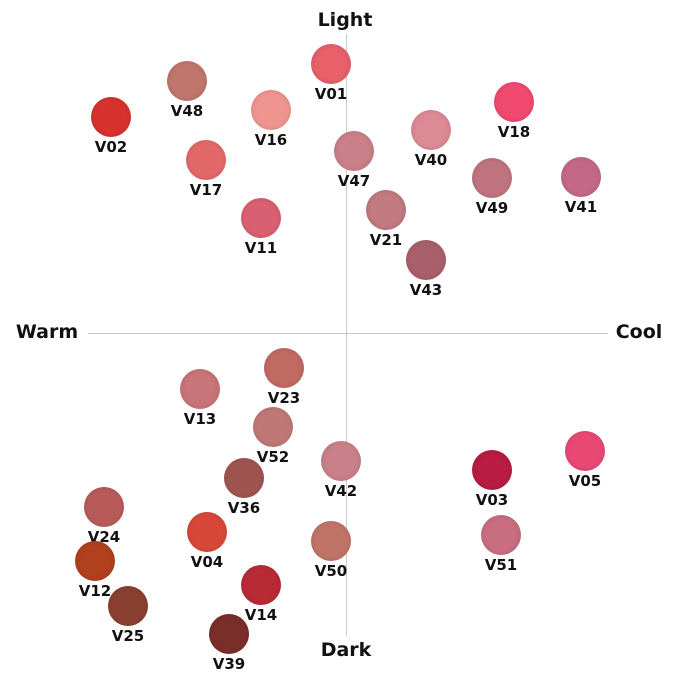 The height and width of the screenshot is (679, 679). Describe the element at coordinates (581, 207) in the screenshot. I see `swatch-label: V41` at that location.